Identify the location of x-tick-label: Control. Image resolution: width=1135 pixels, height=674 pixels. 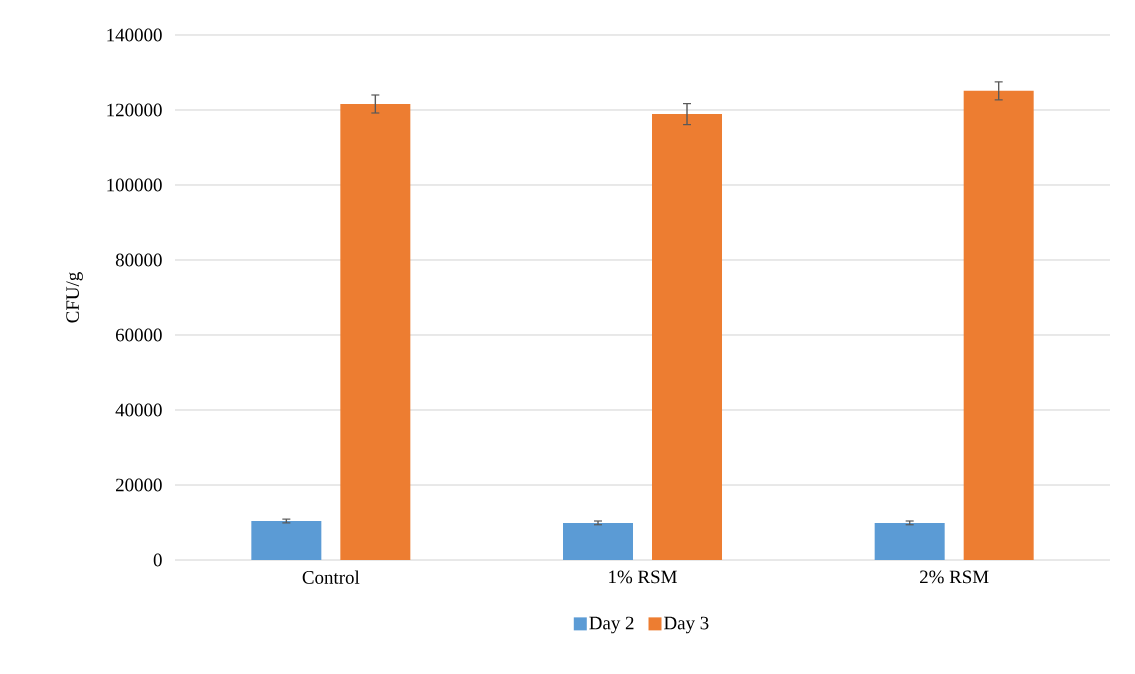
(331, 577).